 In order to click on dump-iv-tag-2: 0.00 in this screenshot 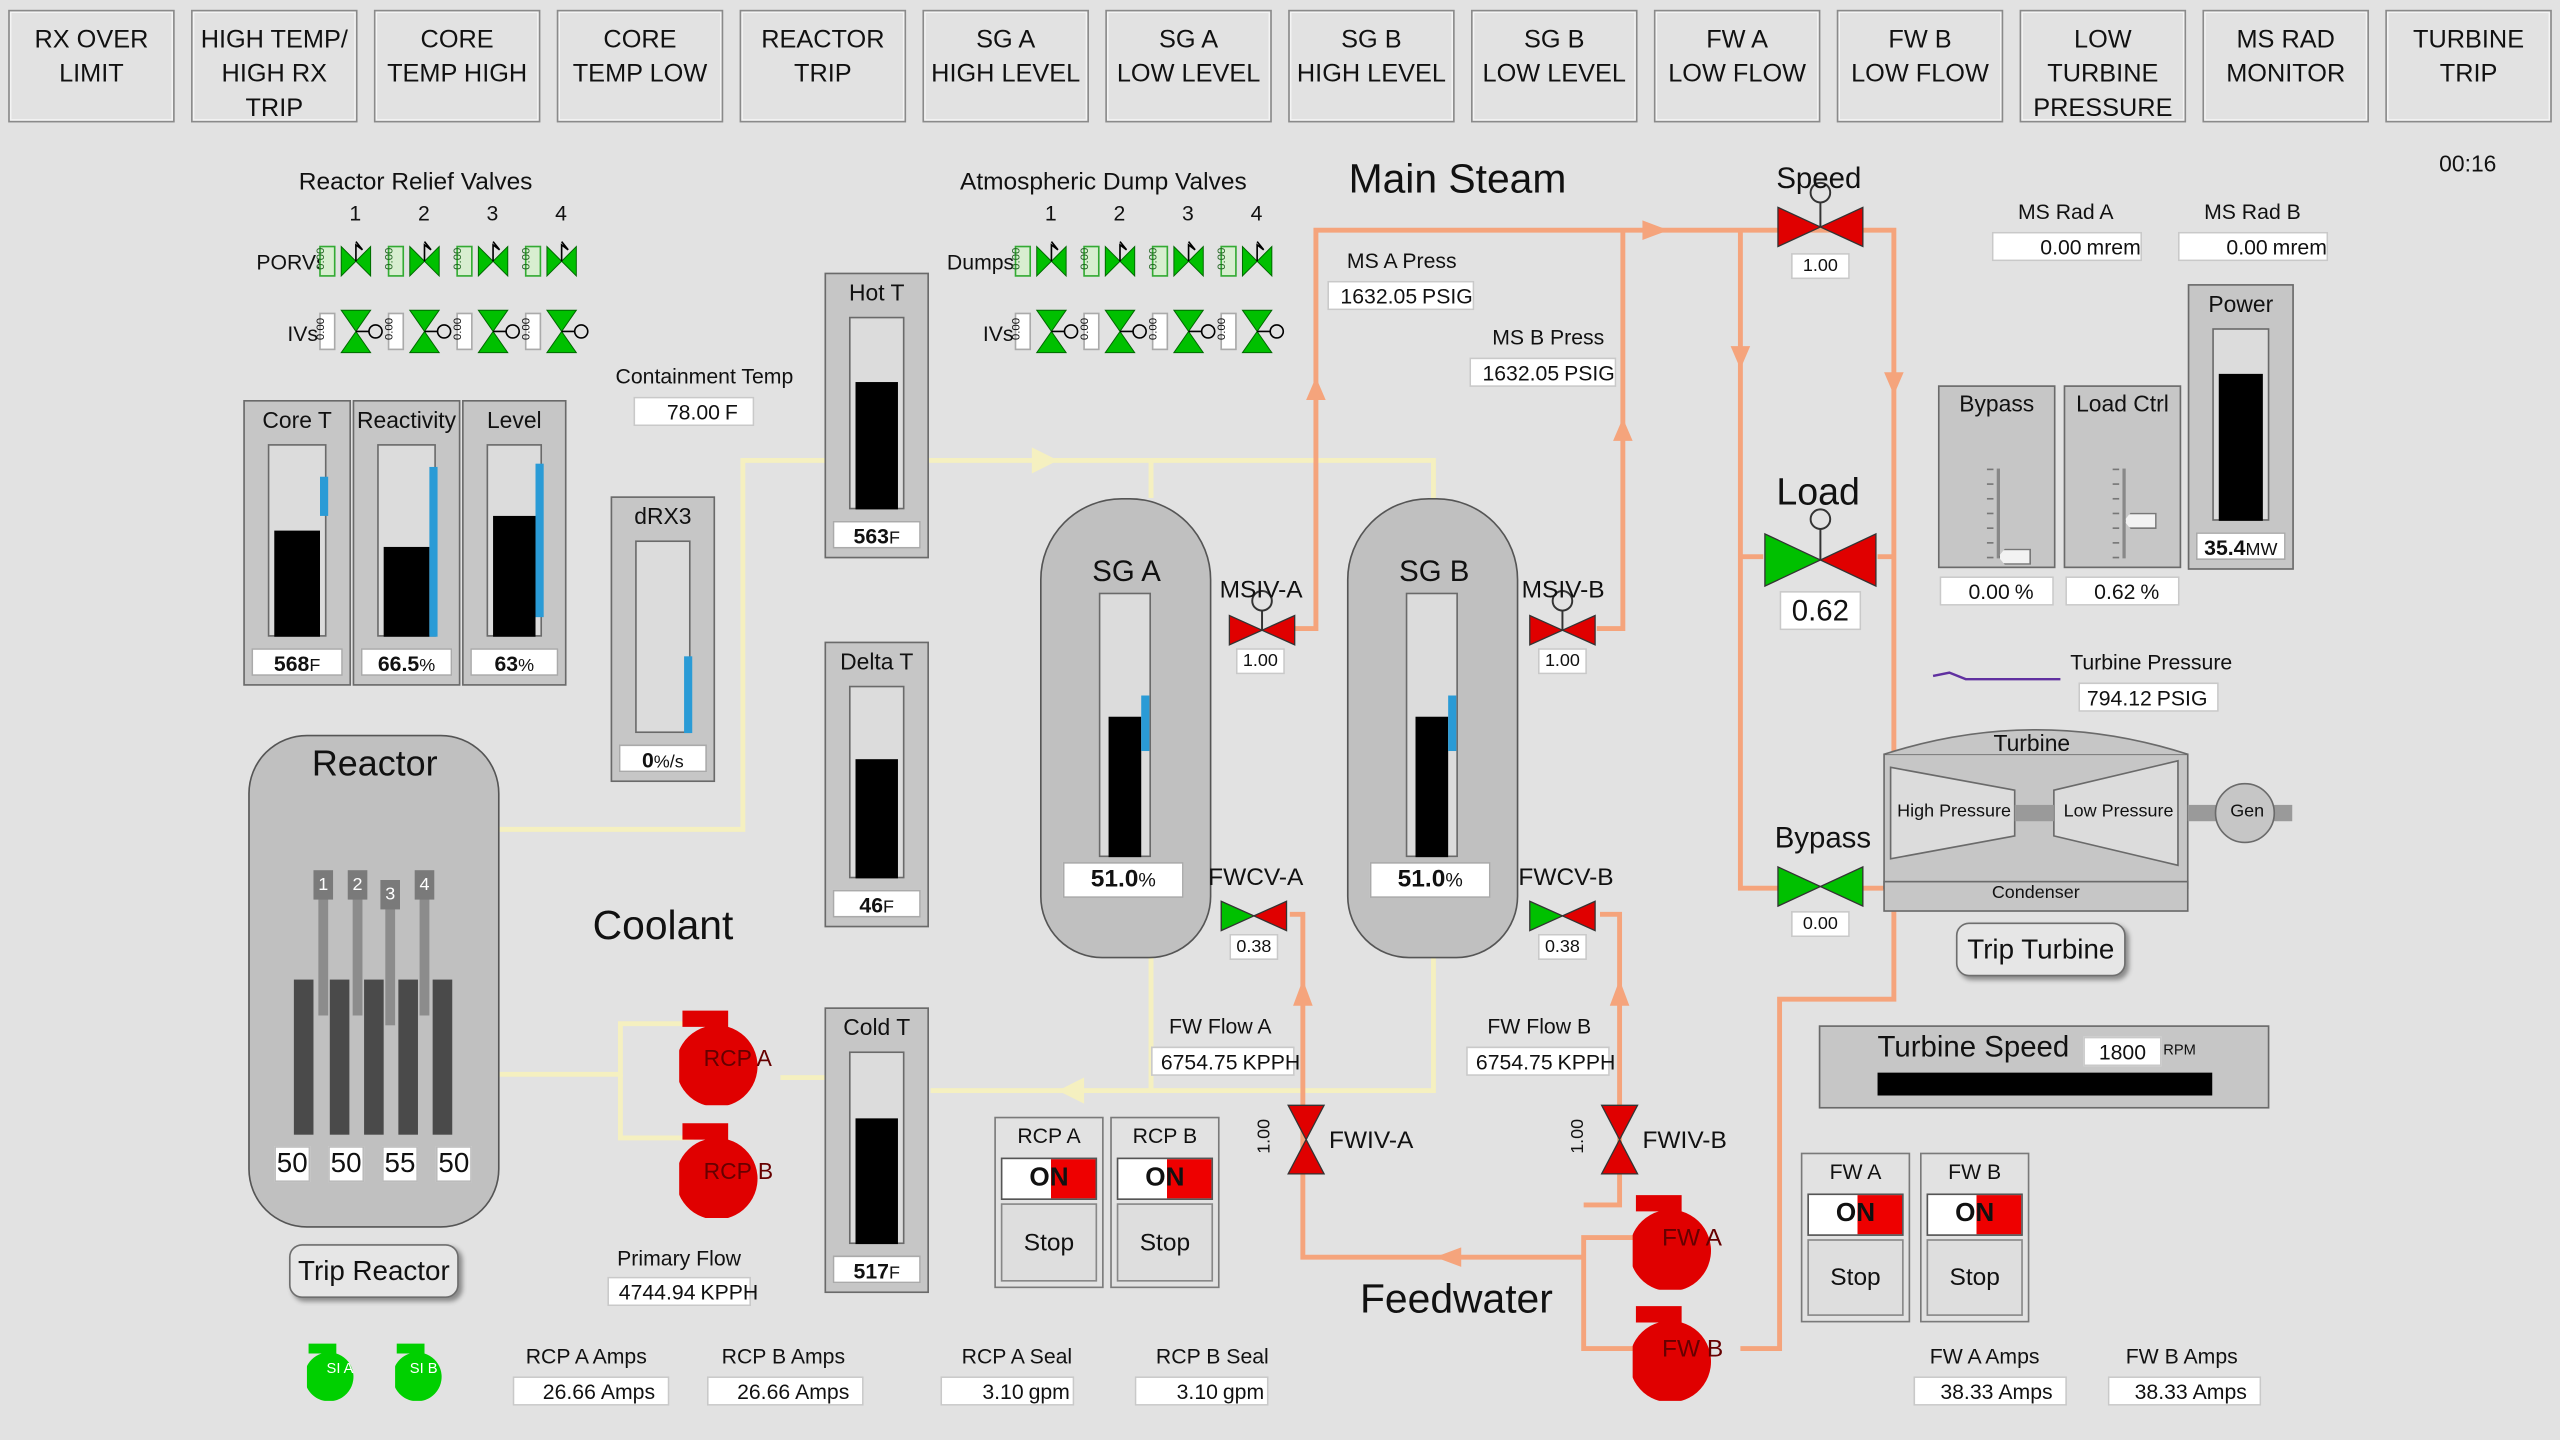, I will do `click(1085, 329)`.